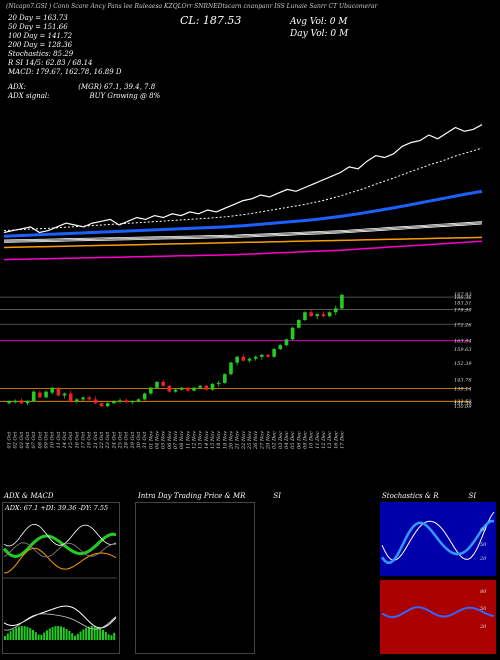 This screenshot has height=660, width=500. I want to click on adx-macd-panel, so click(61, 578).